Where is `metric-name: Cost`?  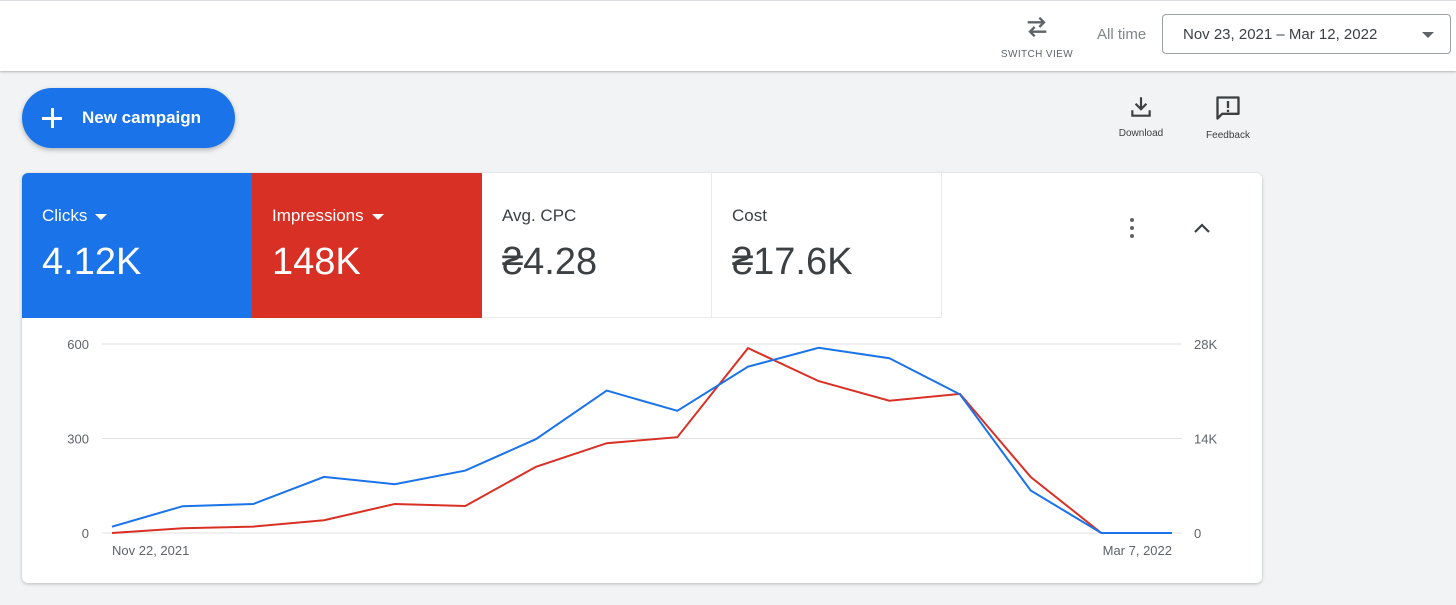
metric-name: Cost is located at coordinates (749, 215).